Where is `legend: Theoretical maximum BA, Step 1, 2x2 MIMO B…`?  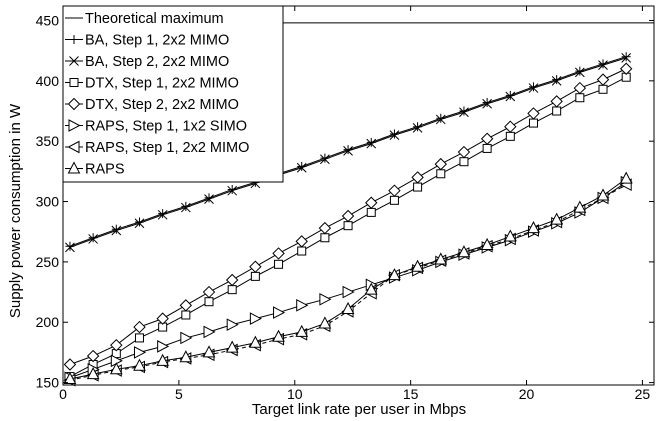
legend: Theoretical maximum BA, Step 1, 2x2 MIMO B… is located at coordinates (173, 94).